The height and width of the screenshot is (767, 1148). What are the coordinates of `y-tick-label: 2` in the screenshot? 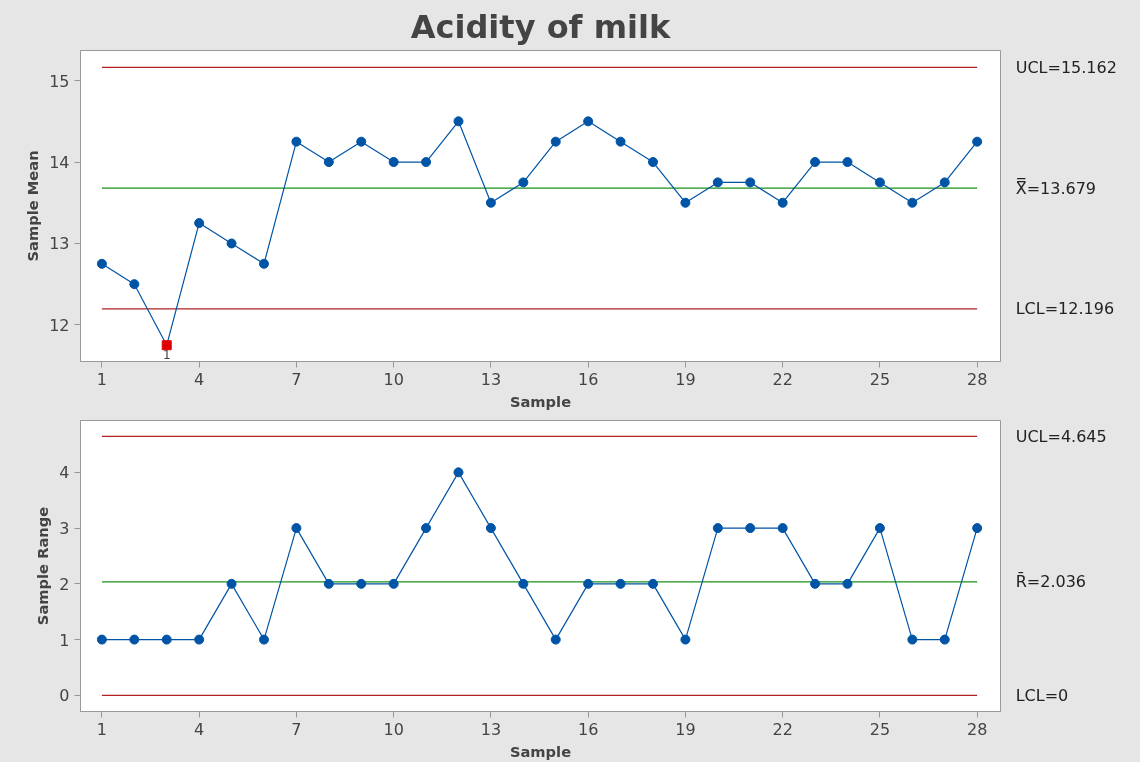 It's located at (64, 584).